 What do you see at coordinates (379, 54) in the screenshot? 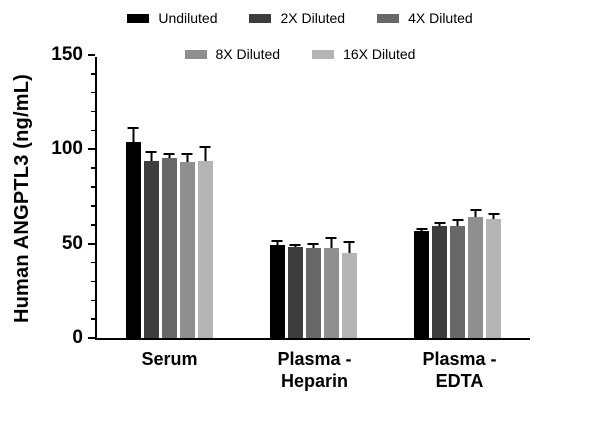
I see `legend-label: 16X Diluted` at bounding box center [379, 54].